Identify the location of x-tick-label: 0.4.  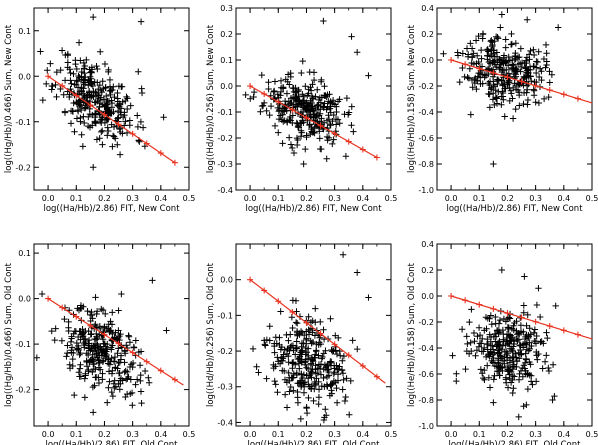
(563, 434).